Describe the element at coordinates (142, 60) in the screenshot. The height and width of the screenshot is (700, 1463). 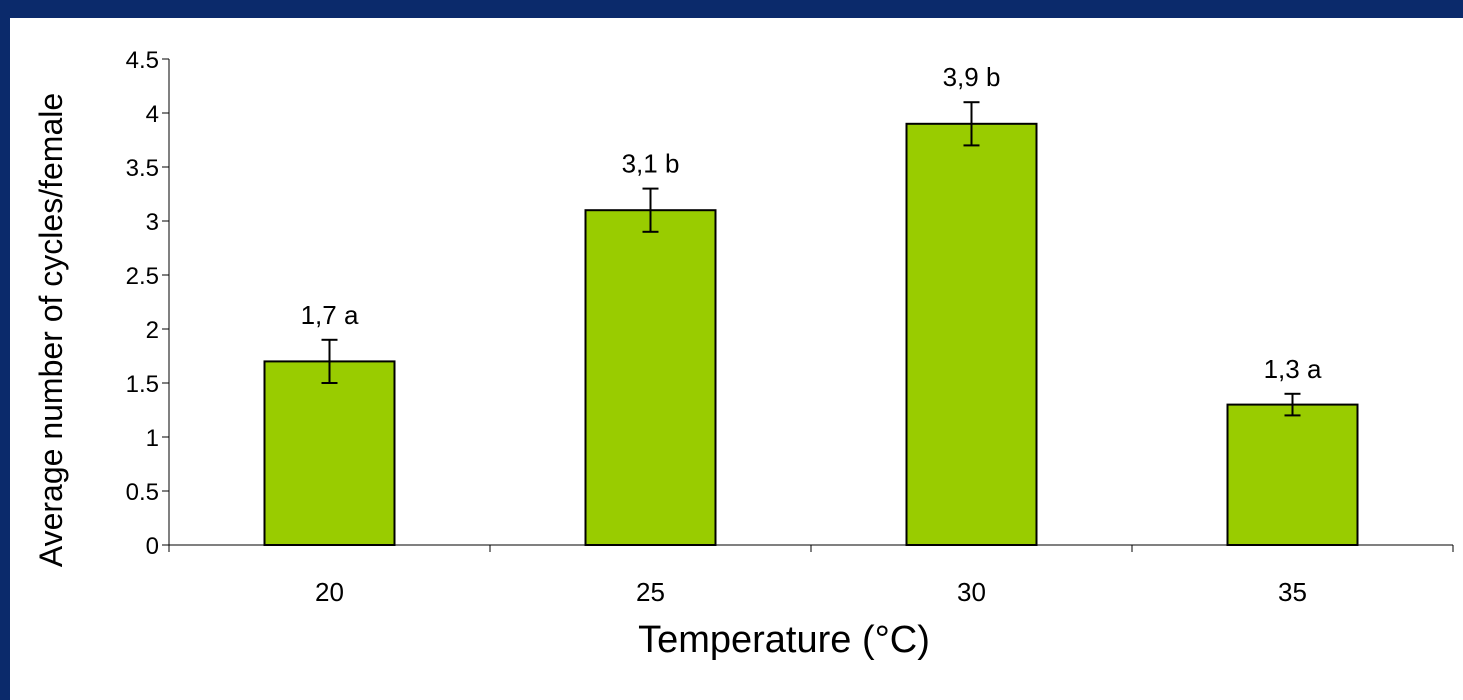
I see `y-tick-label: 4.5` at that location.